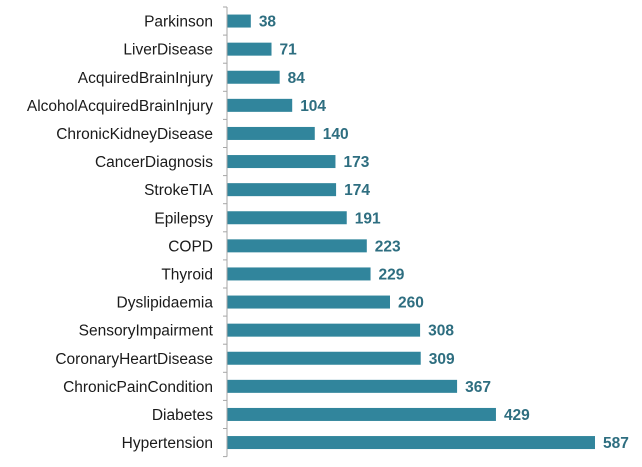 The height and width of the screenshot is (467, 642). What do you see at coordinates (268, 22) in the screenshot?
I see `value-label: 38` at bounding box center [268, 22].